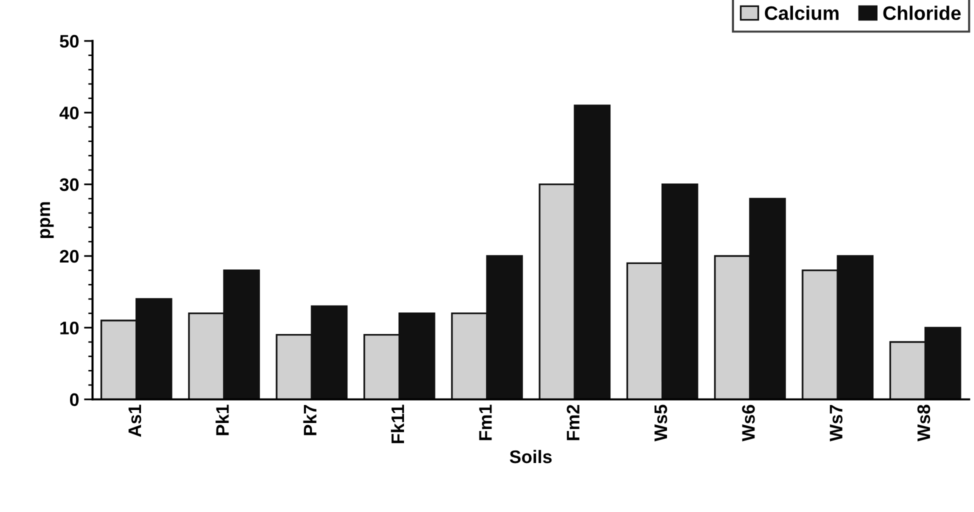  What do you see at coordinates (222, 420) in the screenshot?
I see `x-tick-label: Pk1` at bounding box center [222, 420].